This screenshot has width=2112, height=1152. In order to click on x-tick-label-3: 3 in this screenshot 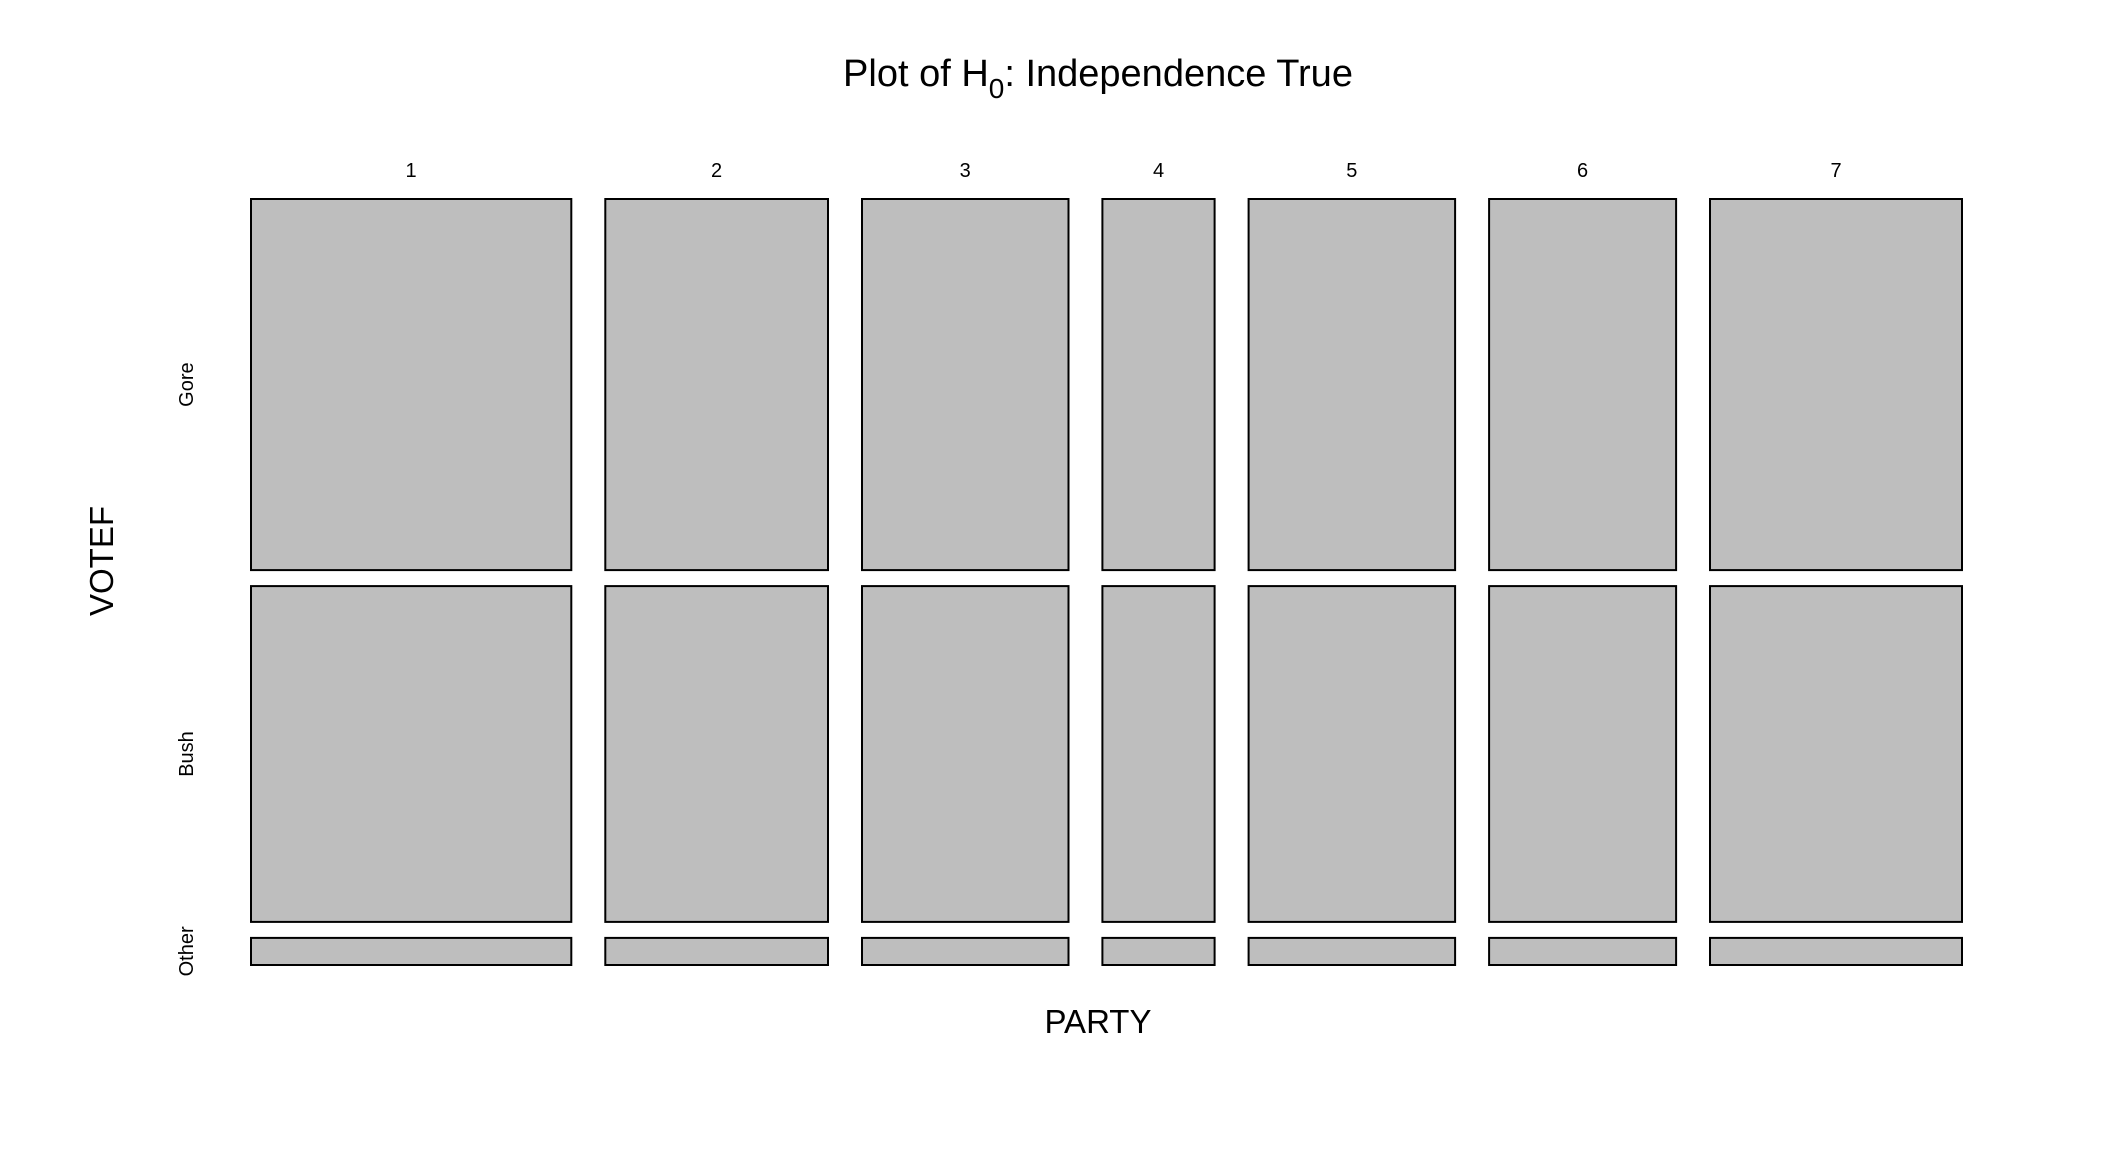, I will do `click(965, 171)`.